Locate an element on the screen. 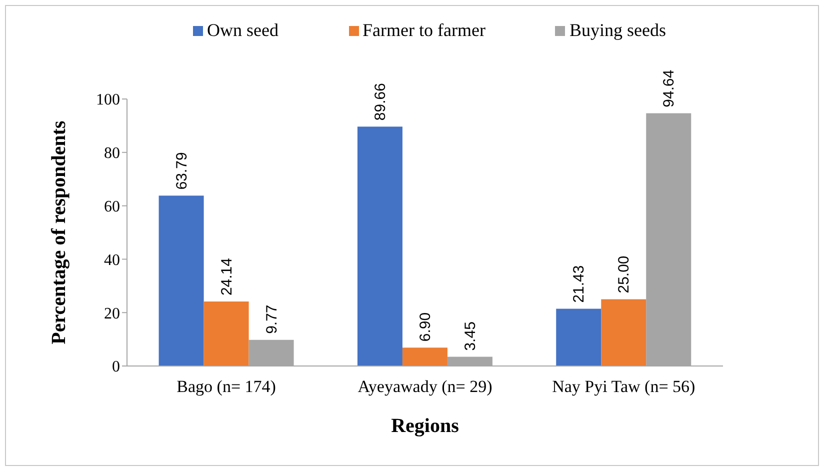 This screenshot has width=825, height=471. legend-label: Farmer to farmer is located at coordinates (424, 30).